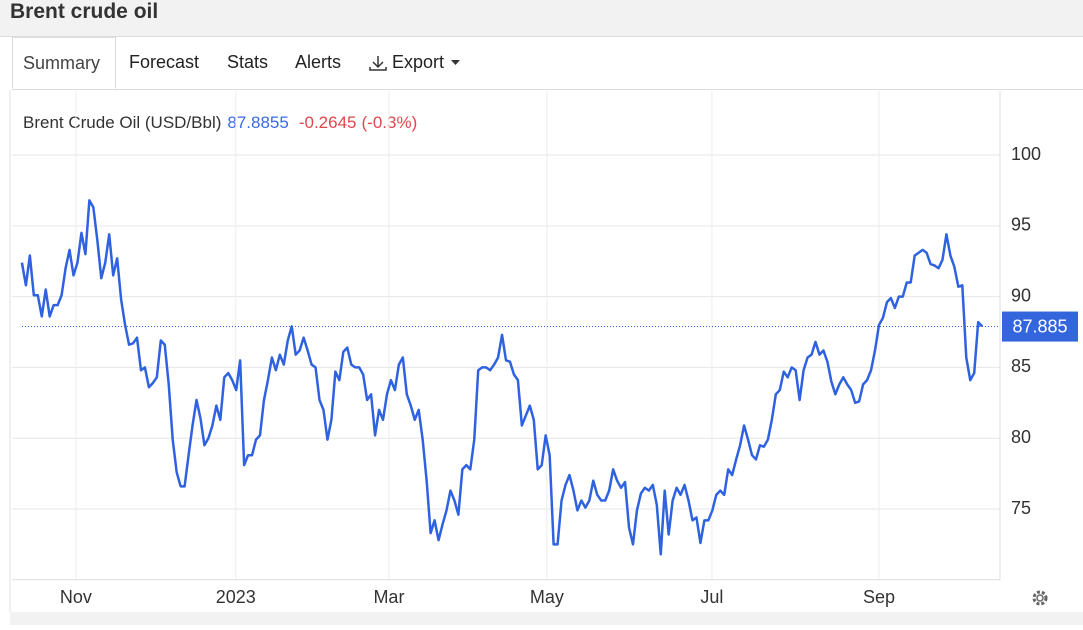  Describe the element at coordinates (1021, 437) in the screenshot. I see `y-tick-label: 80` at that location.